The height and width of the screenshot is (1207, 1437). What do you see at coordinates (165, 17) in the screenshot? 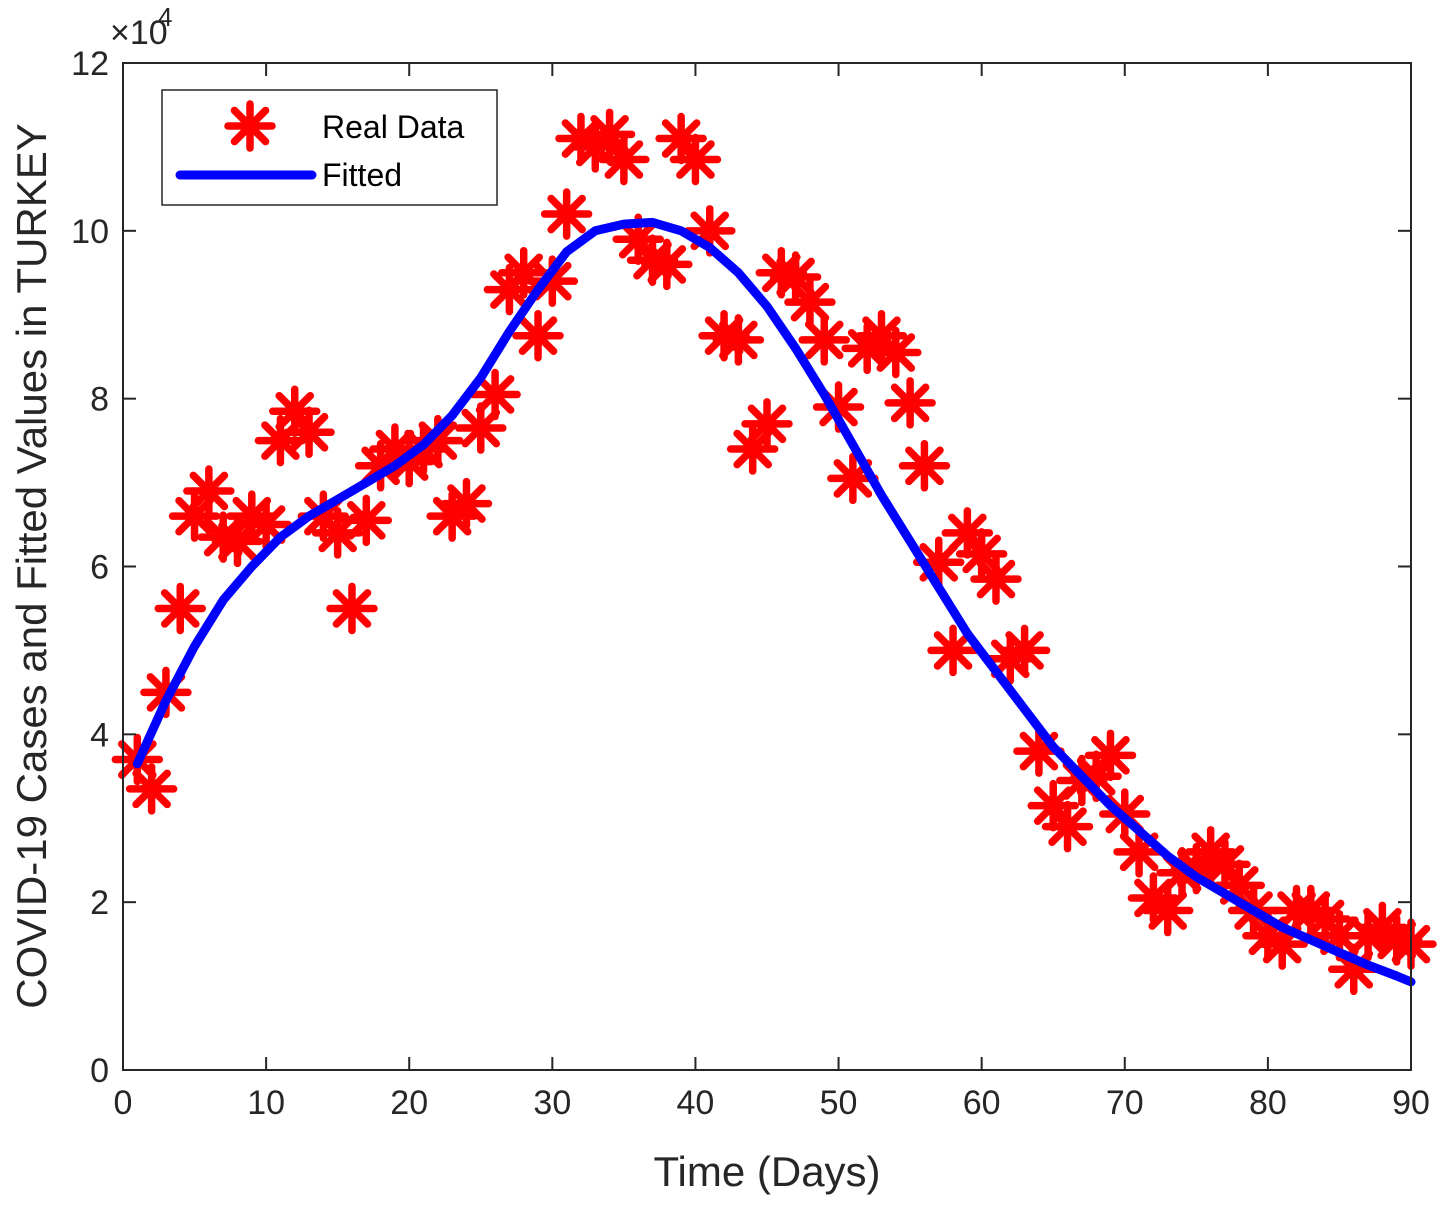
I see `y-axis-exponent-power: 4` at bounding box center [165, 17].